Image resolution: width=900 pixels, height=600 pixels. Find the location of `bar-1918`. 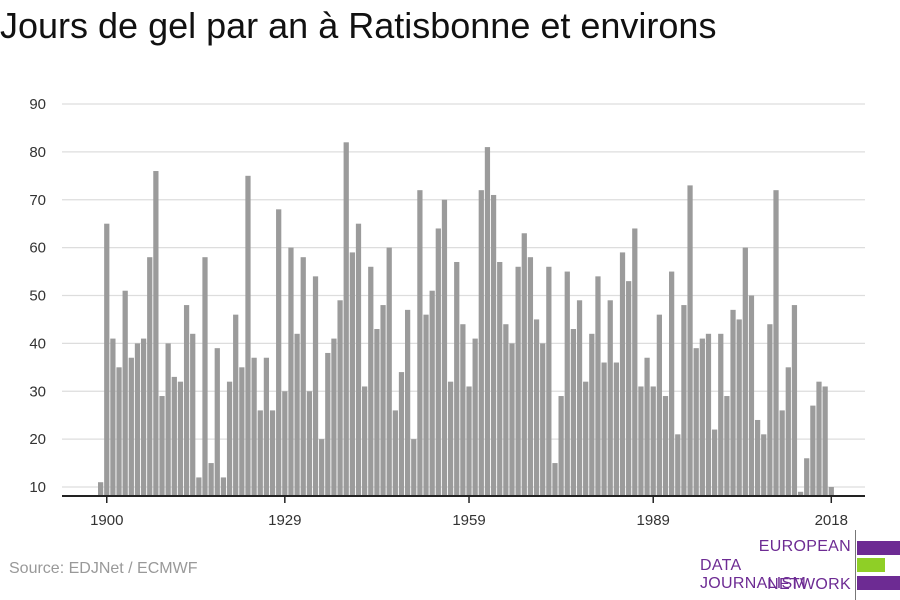

bar-1918 is located at coordinates (217, 422).